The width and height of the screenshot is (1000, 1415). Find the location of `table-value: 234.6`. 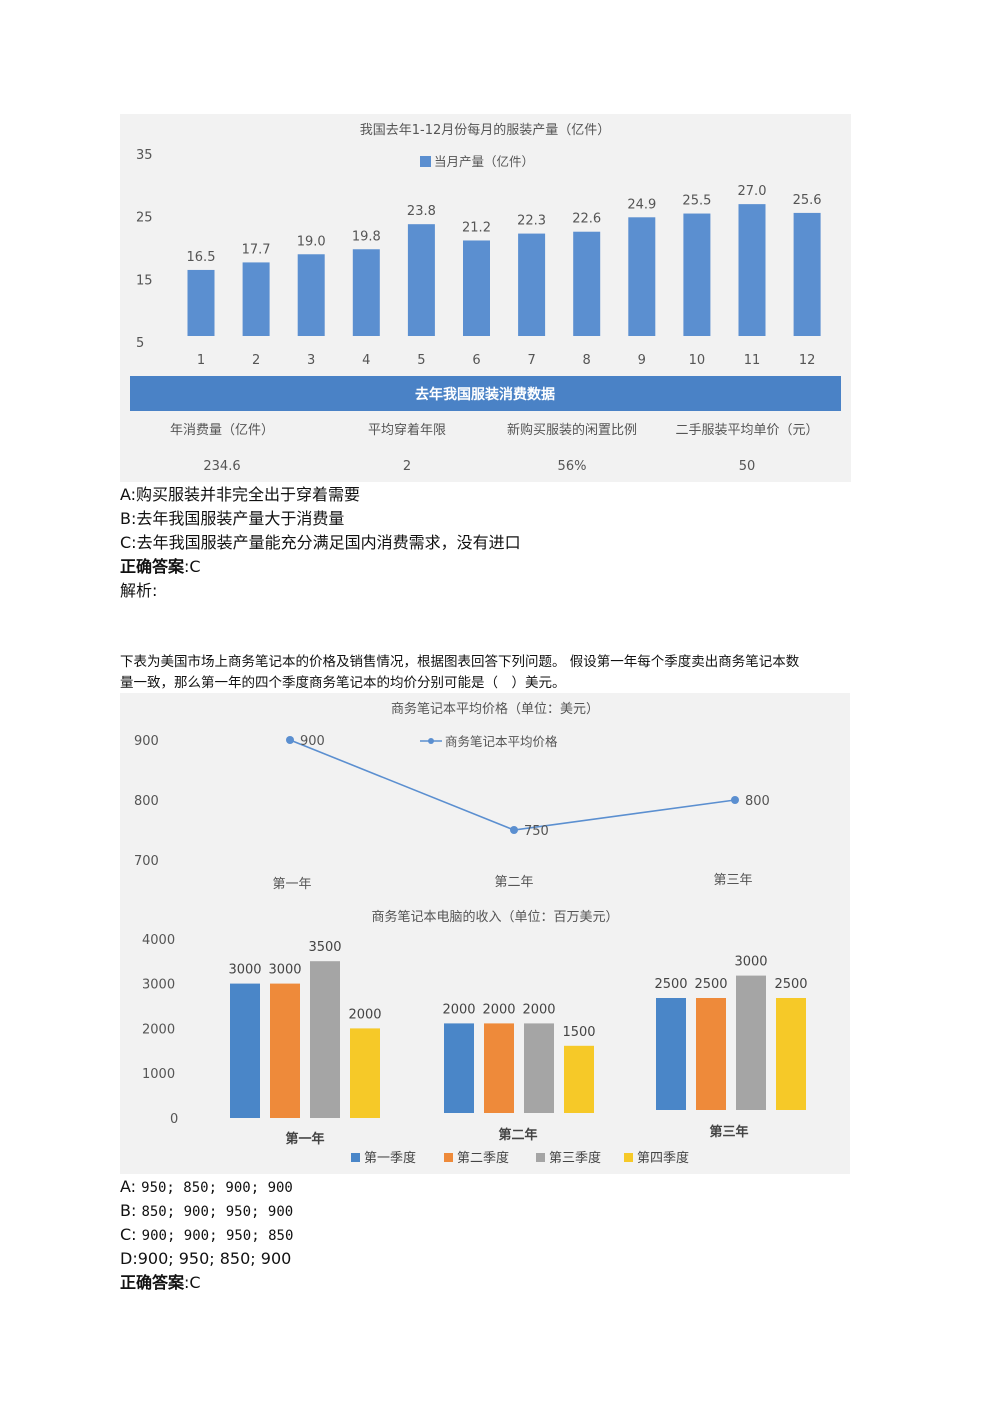

table-value: 234.6 is located at coordinates (221, 466).